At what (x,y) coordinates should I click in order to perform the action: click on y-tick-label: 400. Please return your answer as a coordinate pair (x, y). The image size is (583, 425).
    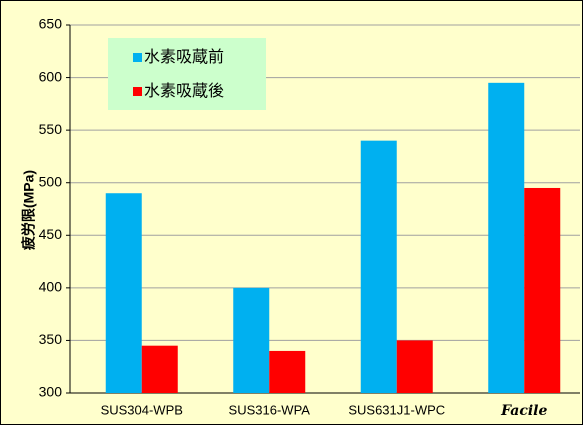
    Looking at the image, I should click on (51, 287).